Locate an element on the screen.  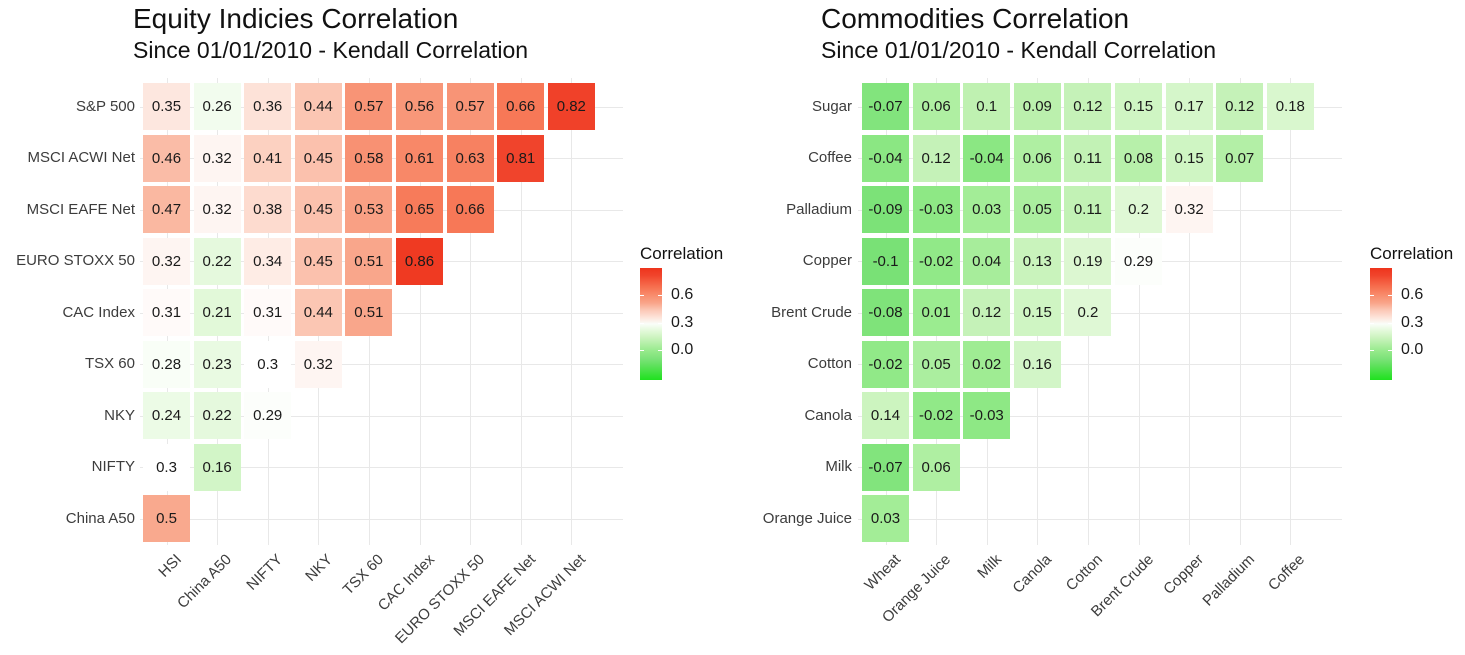
y-axis-label: Canola is located at coordinates (828, 415).